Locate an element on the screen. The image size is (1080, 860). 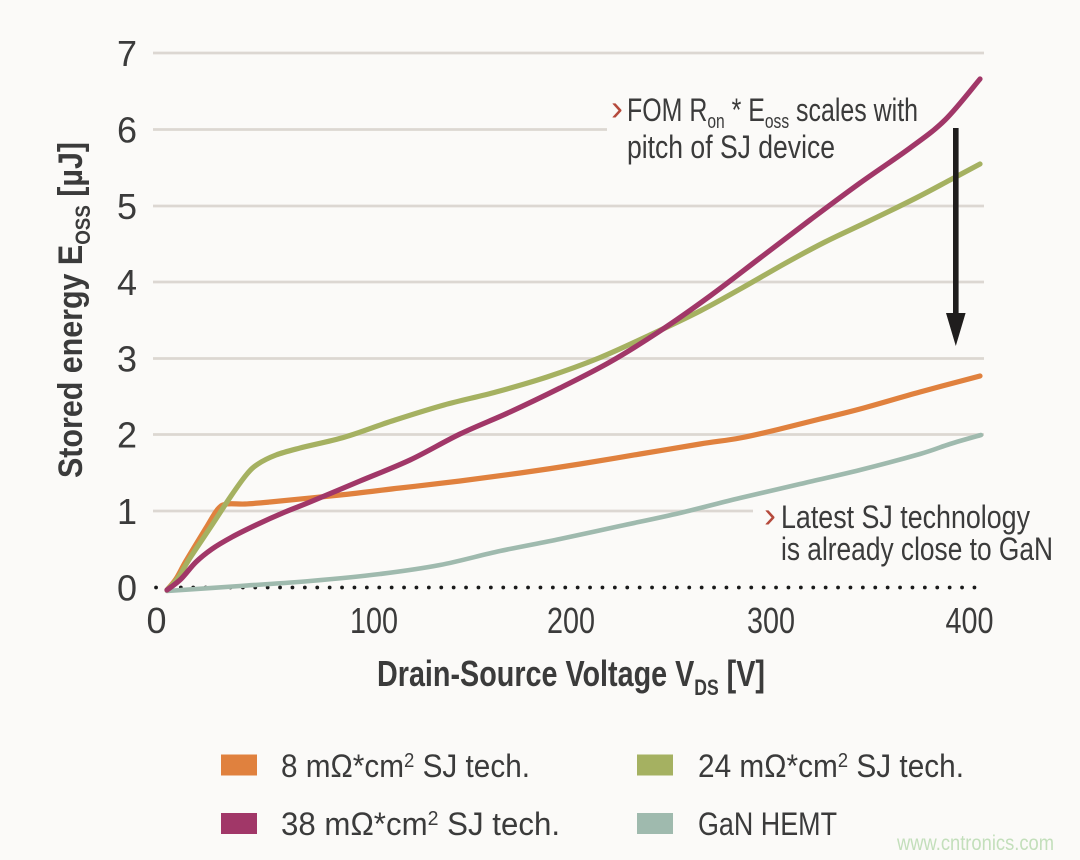
svg-text: 38 mΩ*cm2 SJ tech. is located at coordinates (420, 824).